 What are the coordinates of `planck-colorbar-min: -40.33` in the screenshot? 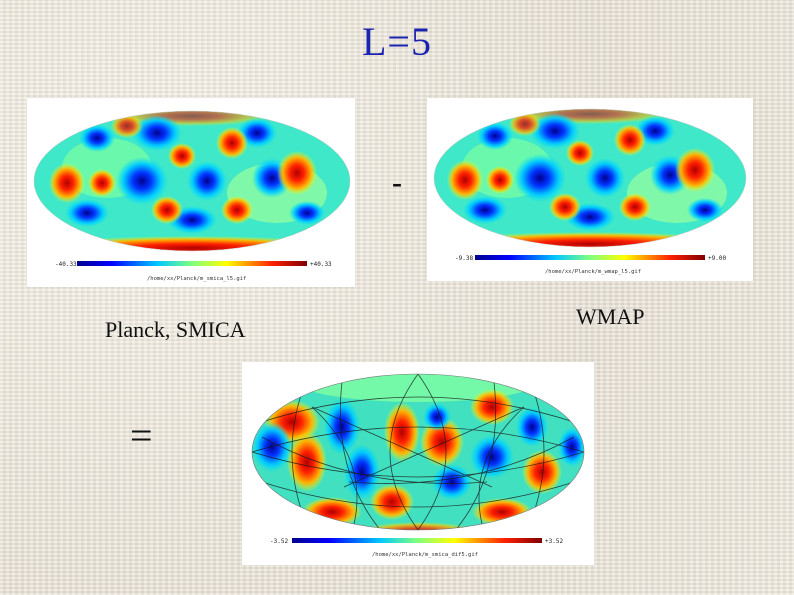 It's located at (66, 264).